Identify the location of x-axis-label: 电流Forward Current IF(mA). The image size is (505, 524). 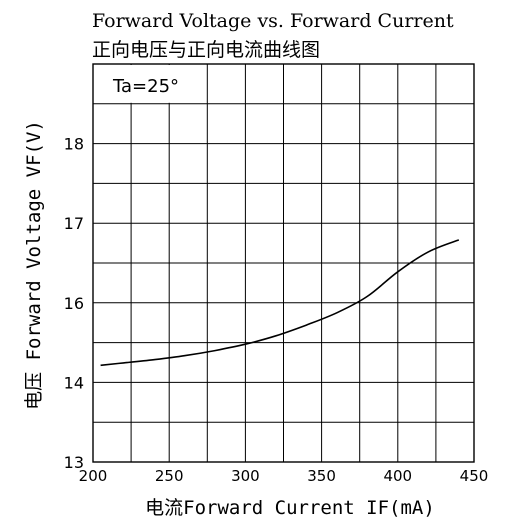
(290, 508).